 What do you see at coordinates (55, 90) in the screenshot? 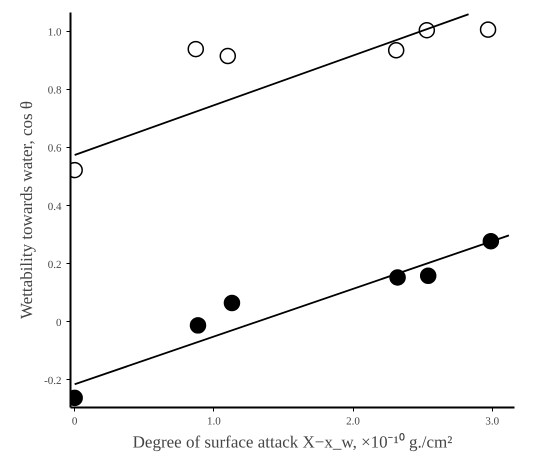
I see `y-tick-label: 0.8` at bounding box center [55, 90].